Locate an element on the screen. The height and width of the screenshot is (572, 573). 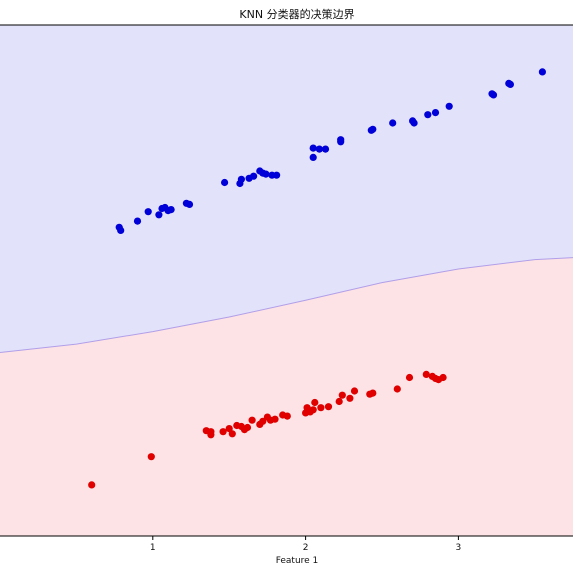
x-axis-label: Feature 1 is located at coordinates (297, 561).